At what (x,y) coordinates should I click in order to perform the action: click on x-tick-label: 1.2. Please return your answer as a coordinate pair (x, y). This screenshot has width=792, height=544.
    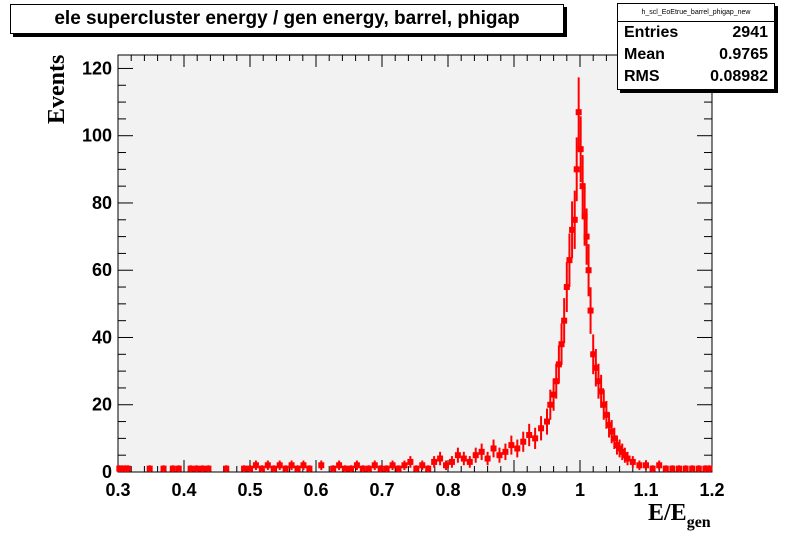
    Looking at the image, I should click on (711, 490).